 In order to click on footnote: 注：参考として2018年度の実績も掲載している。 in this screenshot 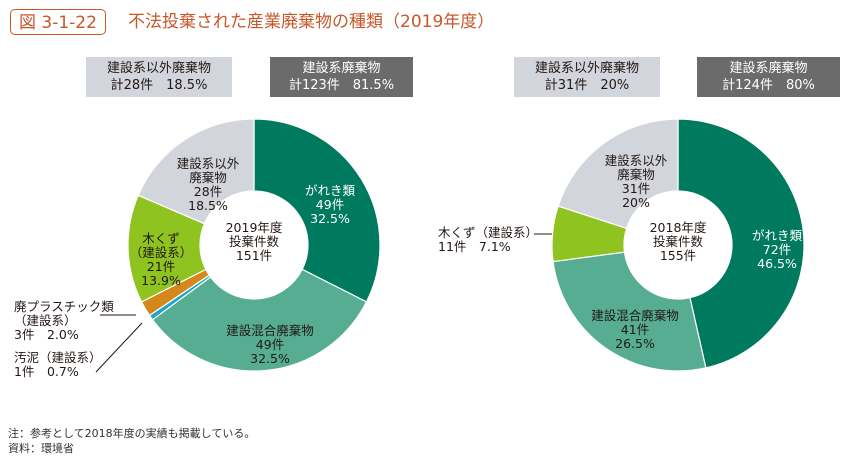, I will do `click(132, 433)`.